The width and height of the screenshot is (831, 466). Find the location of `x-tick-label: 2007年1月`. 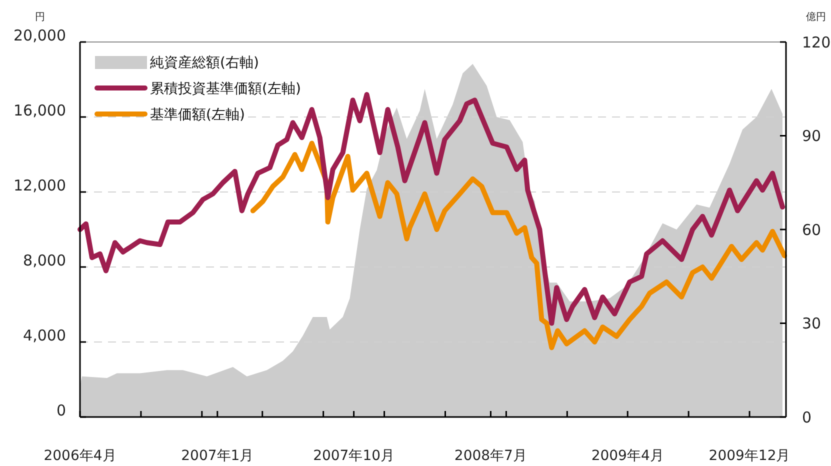

x-tick-label: 2007年1月 is located at coordinates (217, 456).